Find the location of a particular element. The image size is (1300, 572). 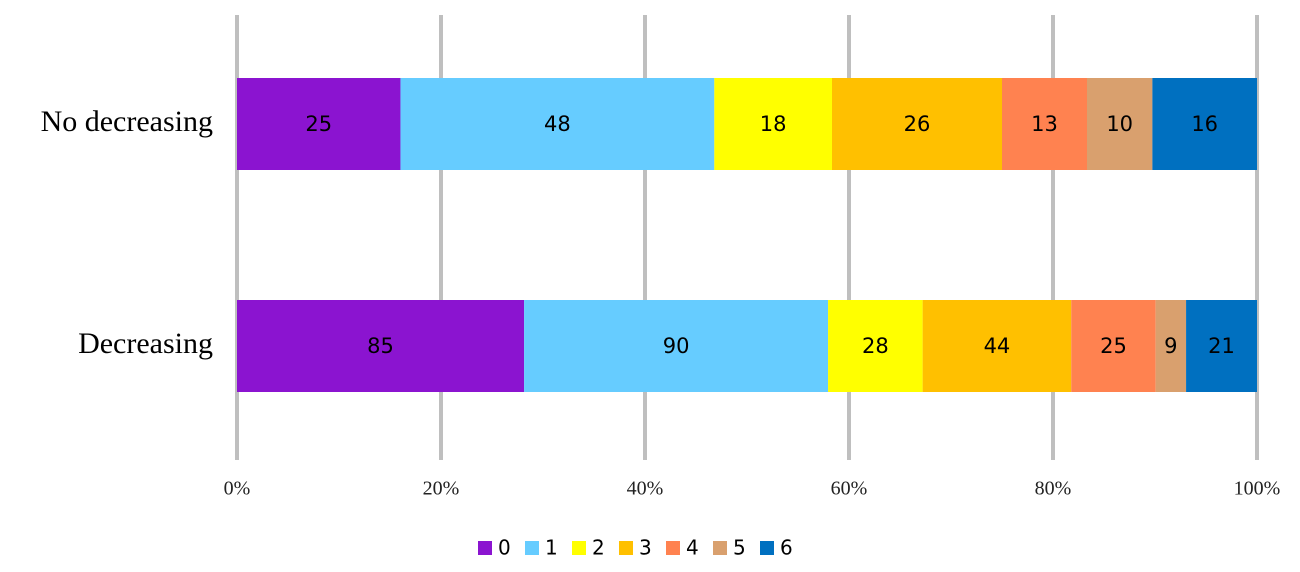

data-label: 9 is located at coordinates (1170, 346).